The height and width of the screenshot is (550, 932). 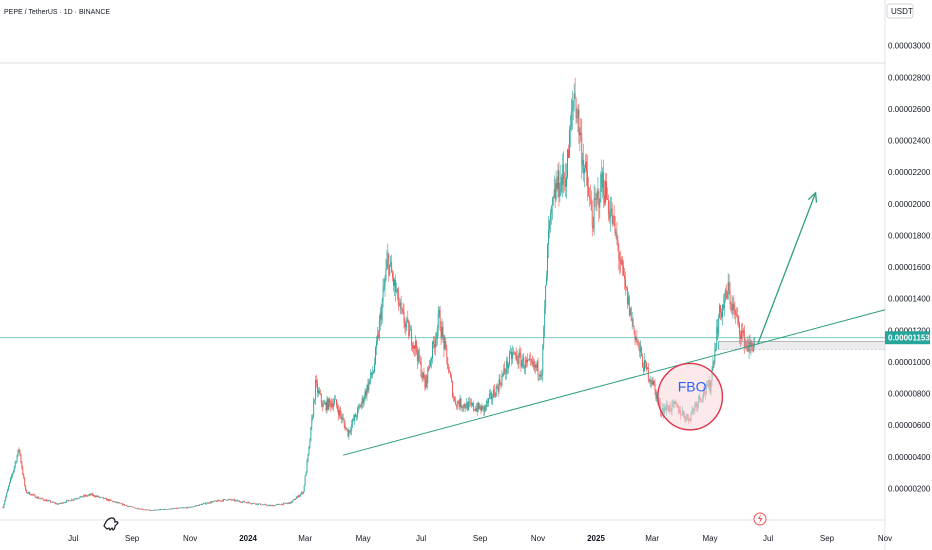 I want to click on range-band, so click(x=801, y=345).